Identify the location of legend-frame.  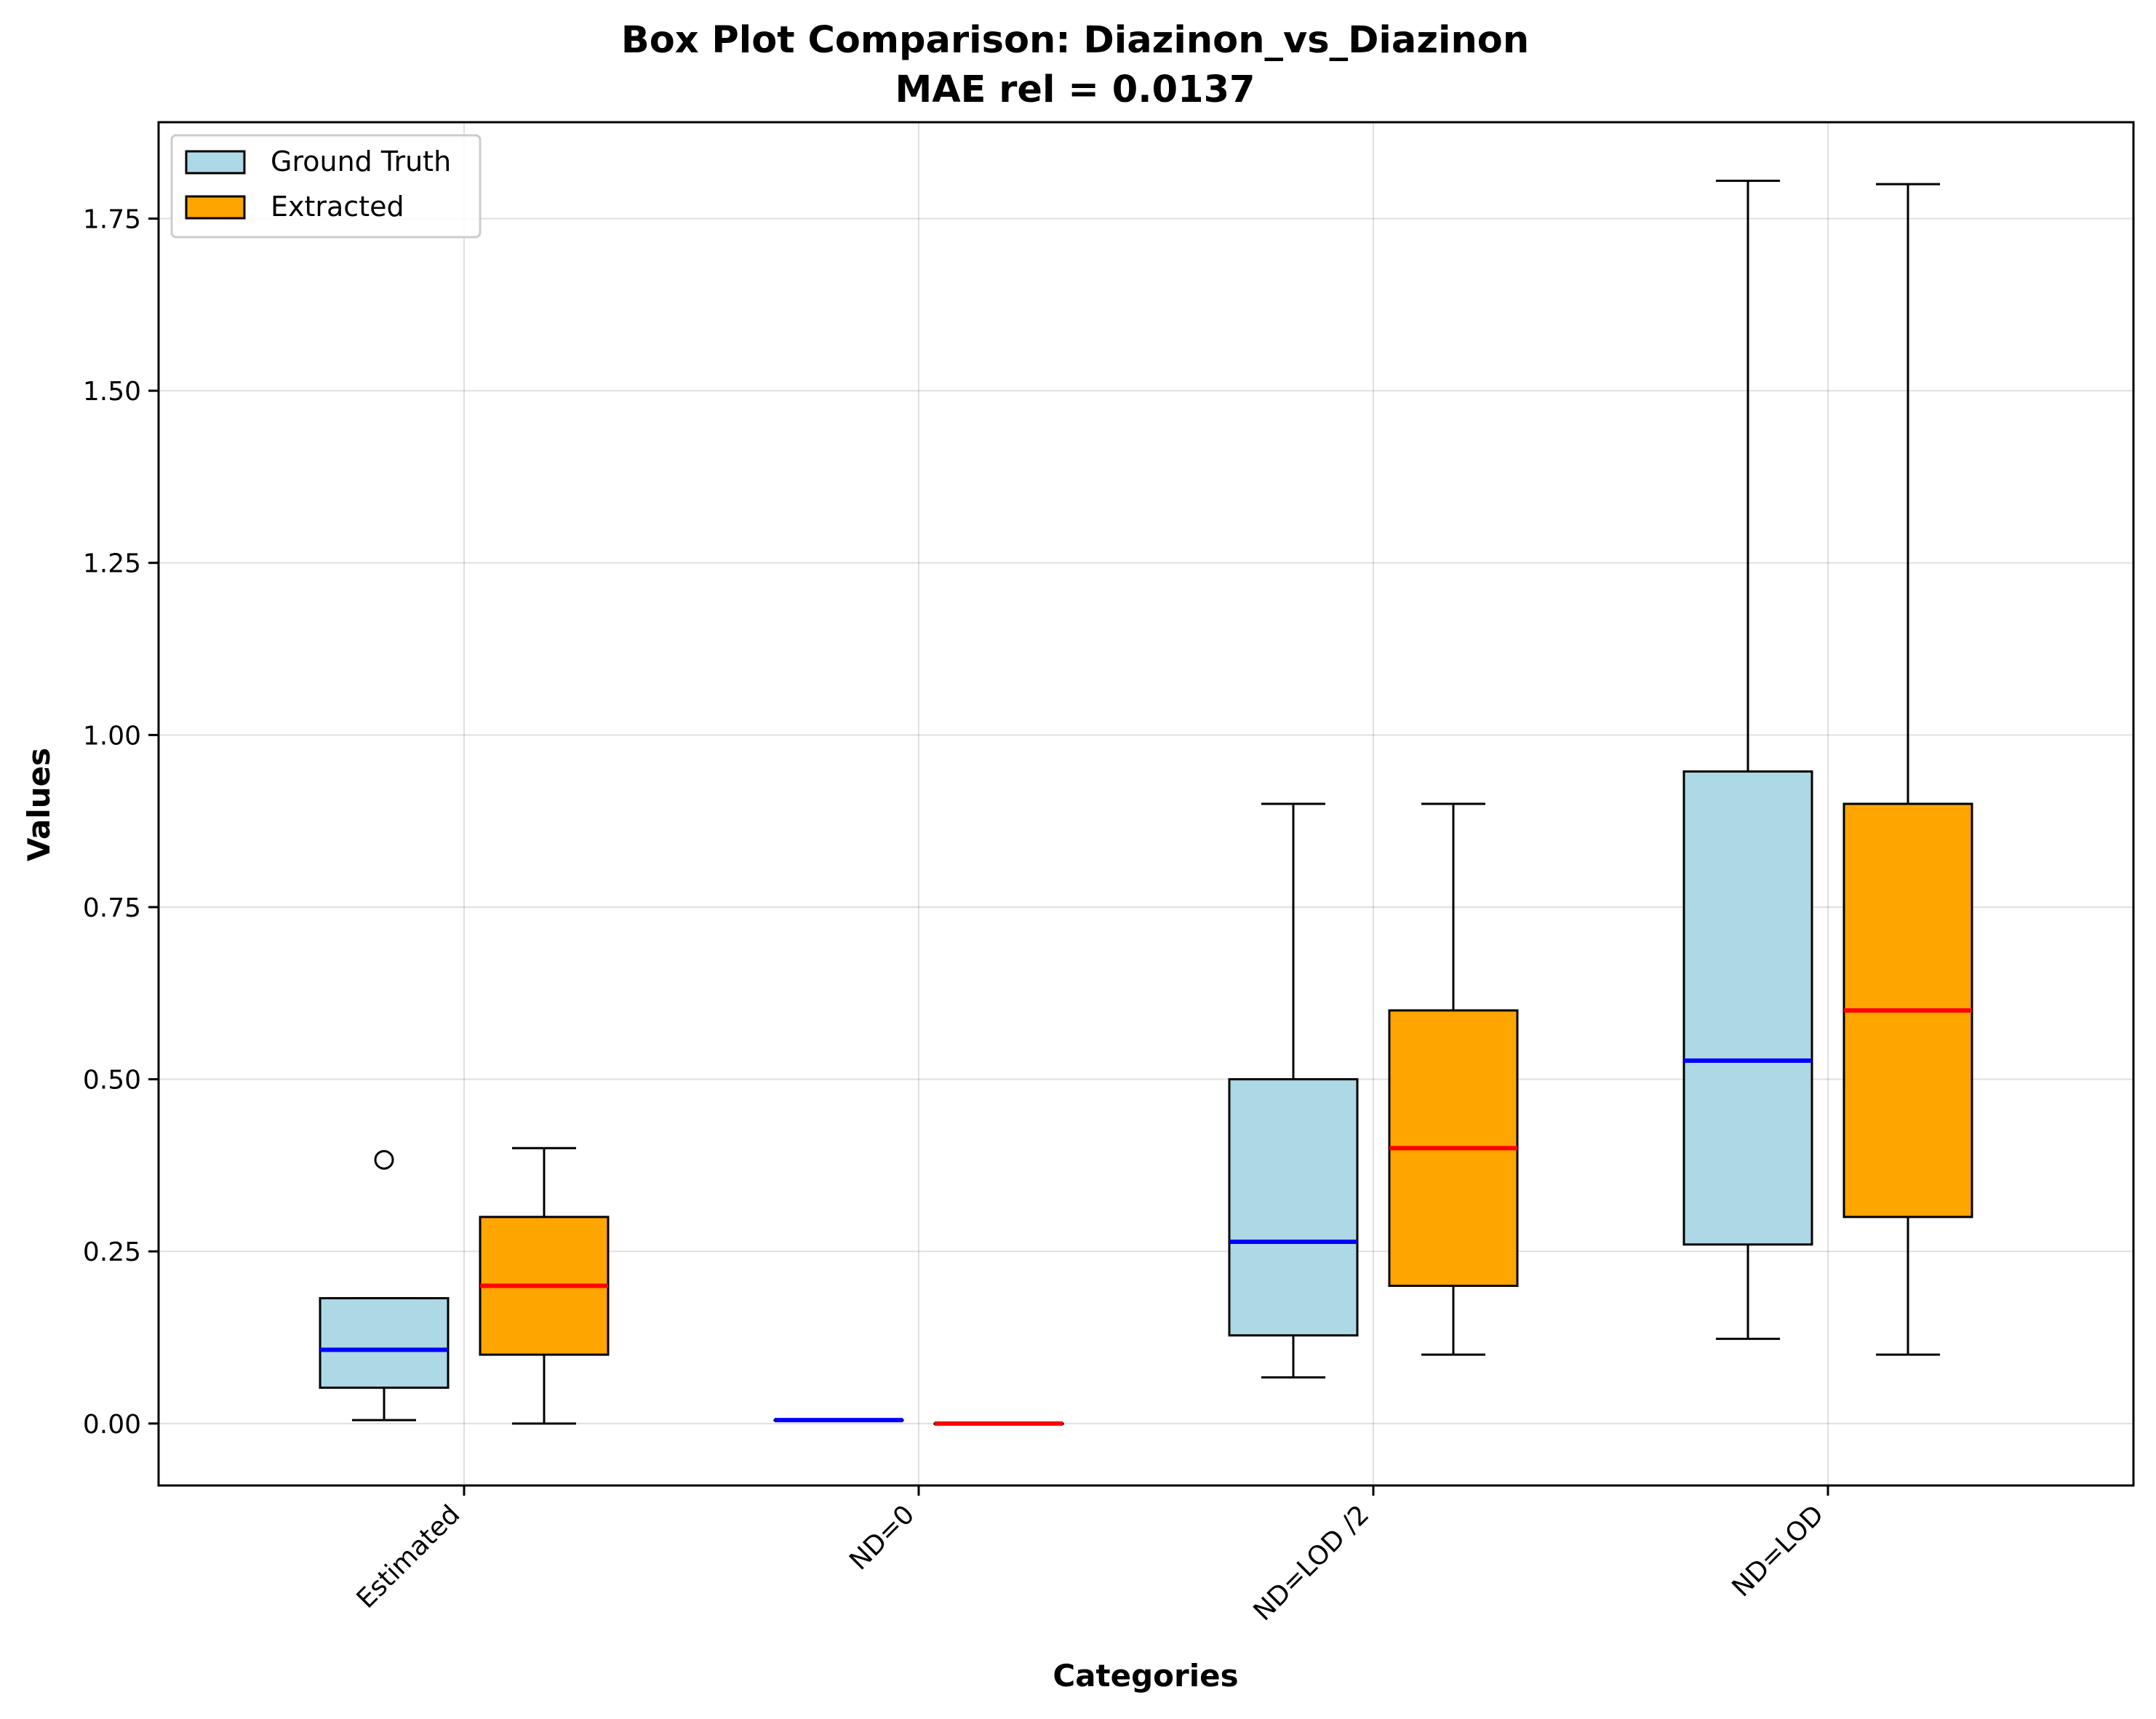
(326, 186).